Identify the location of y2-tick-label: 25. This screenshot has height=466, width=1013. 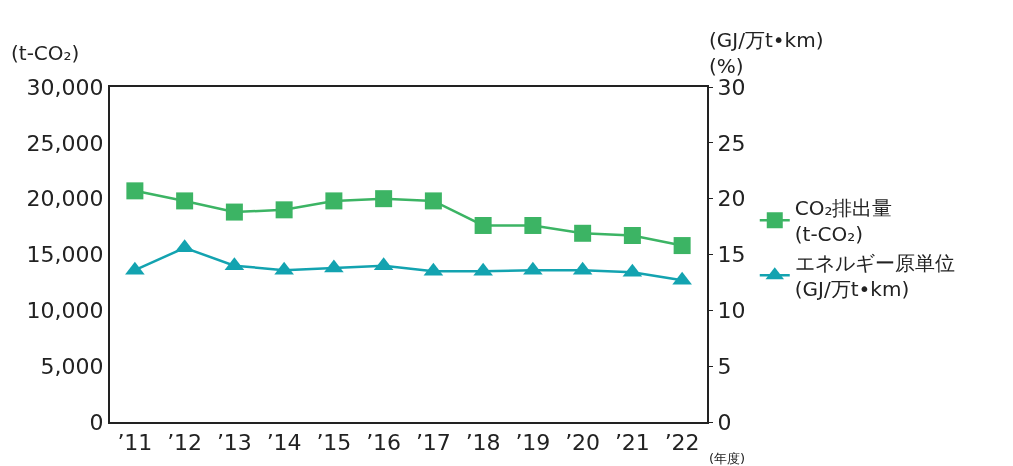
(731, 143).